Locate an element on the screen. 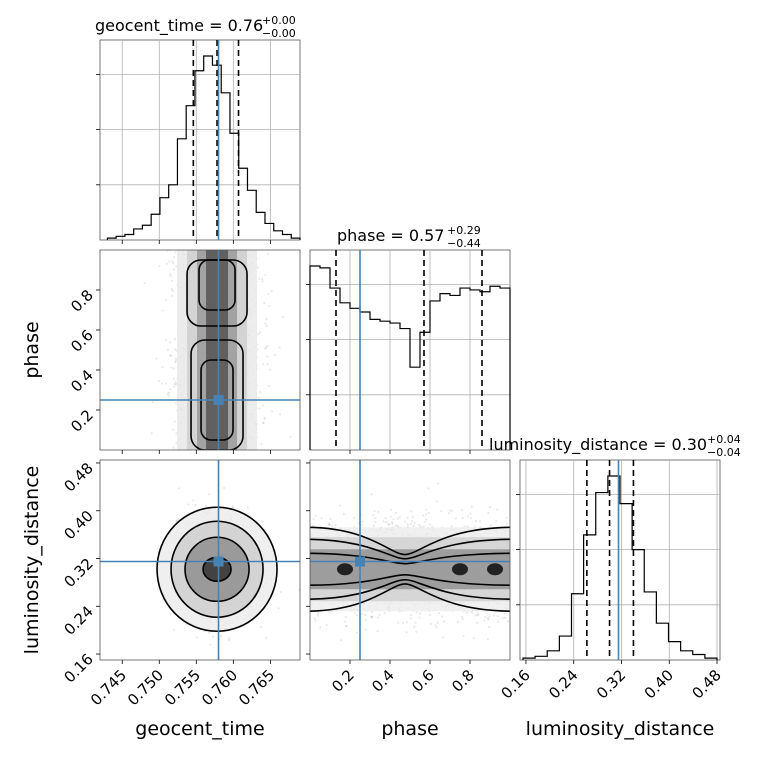  hist-luminosity_distance is located at coordinates (620, 567).